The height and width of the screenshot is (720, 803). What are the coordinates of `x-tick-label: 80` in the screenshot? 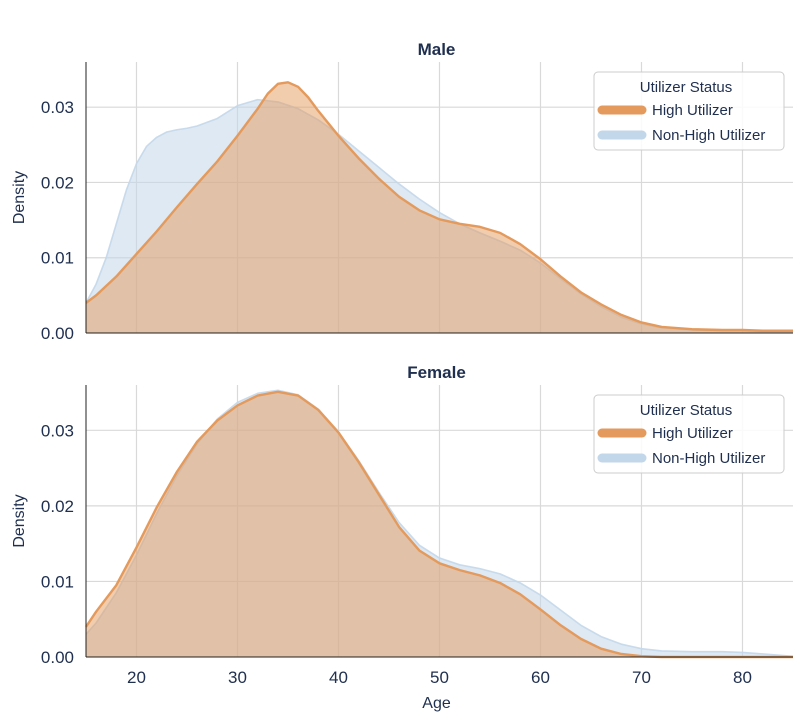 It's located at (742, 677).